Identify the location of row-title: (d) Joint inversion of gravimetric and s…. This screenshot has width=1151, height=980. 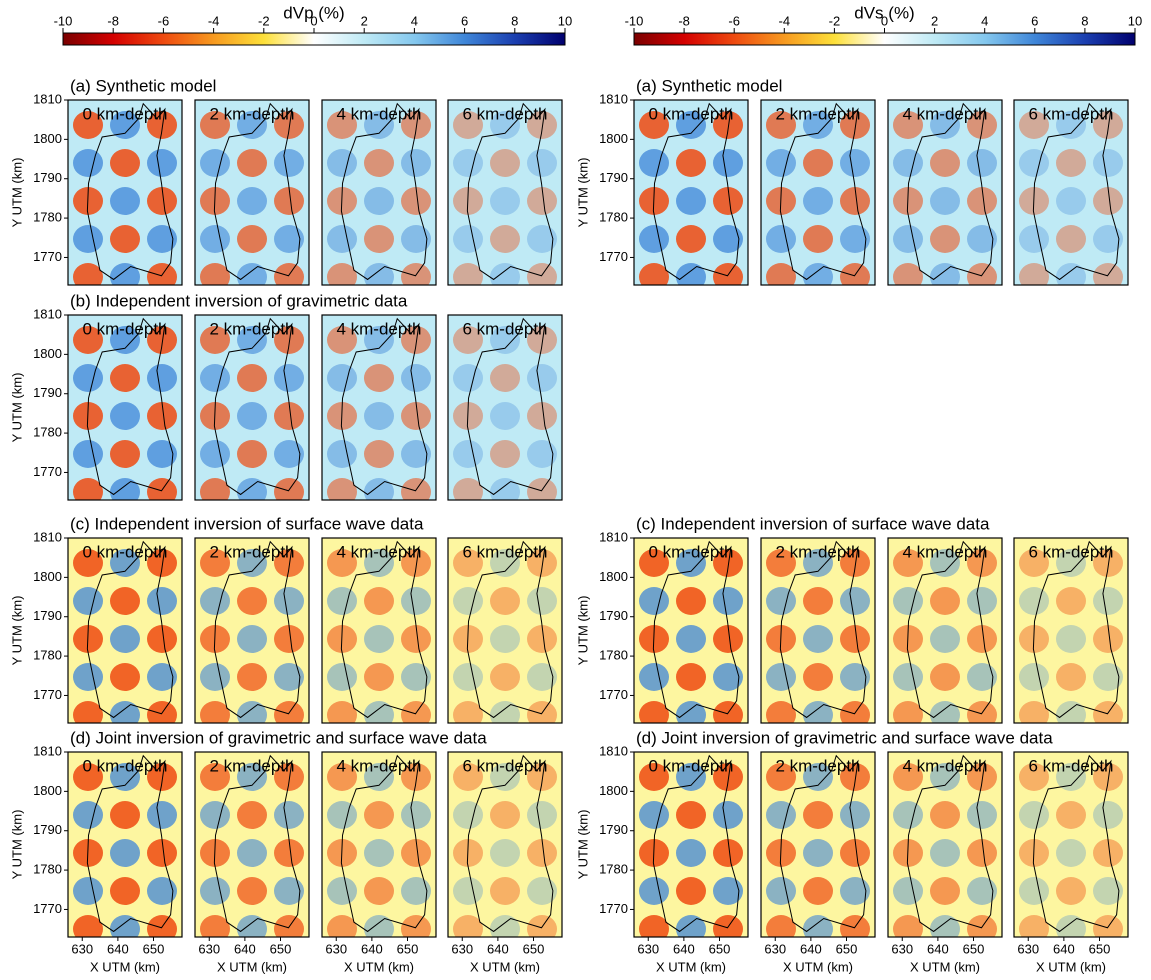
(844, 737).